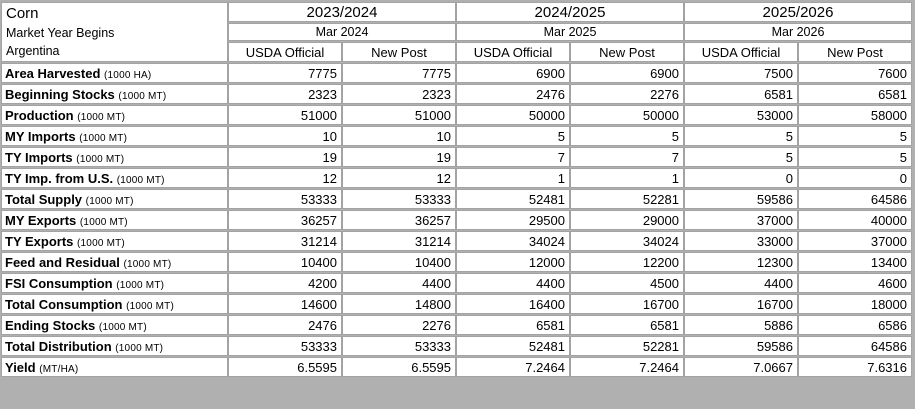 This screenshot has width=915, height=409. I want to click on row-label: Ending Stocks, so click(50, 325).